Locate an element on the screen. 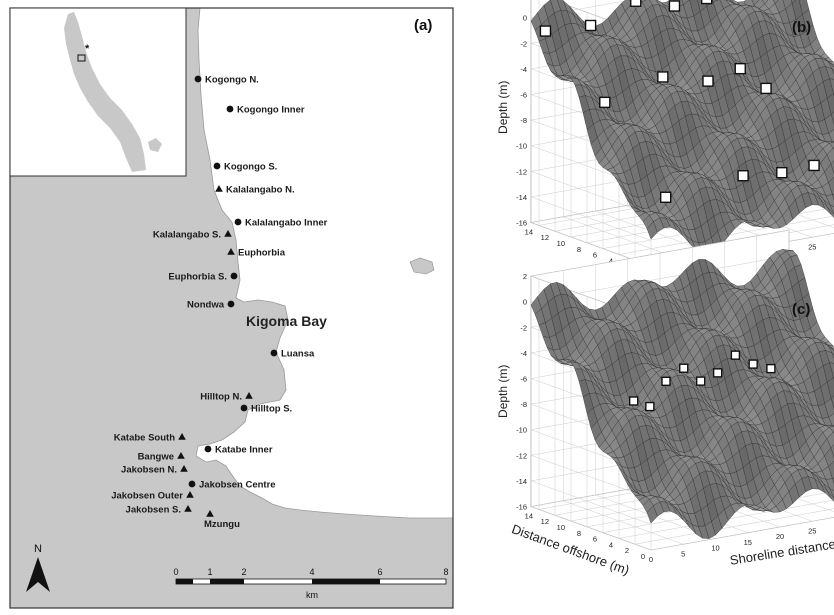  panel-a-label: (a) is located at coordinates (423, 25).